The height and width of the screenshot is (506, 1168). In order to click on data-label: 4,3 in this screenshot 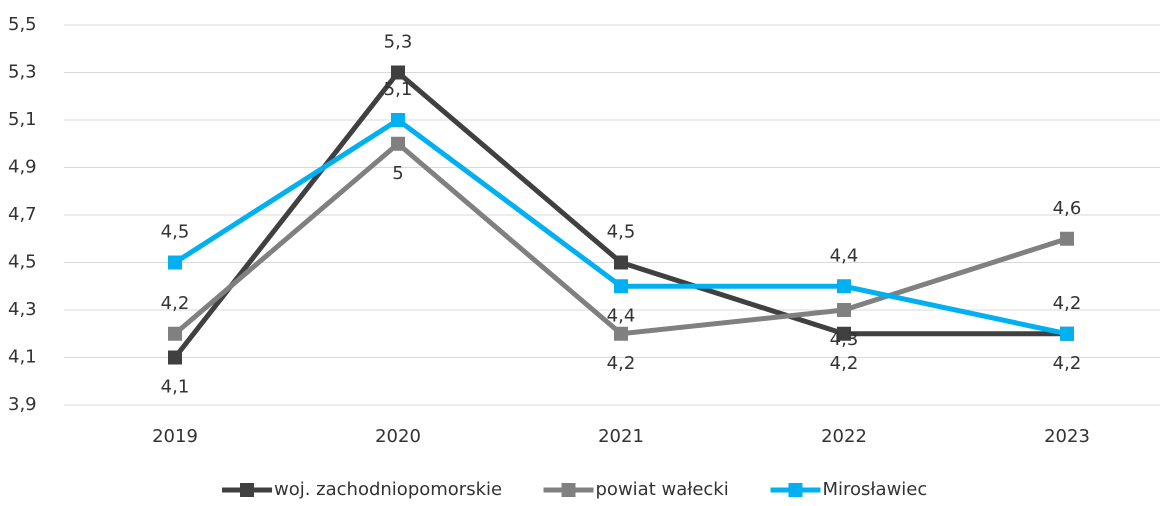, I will do `click(844, 339)`.